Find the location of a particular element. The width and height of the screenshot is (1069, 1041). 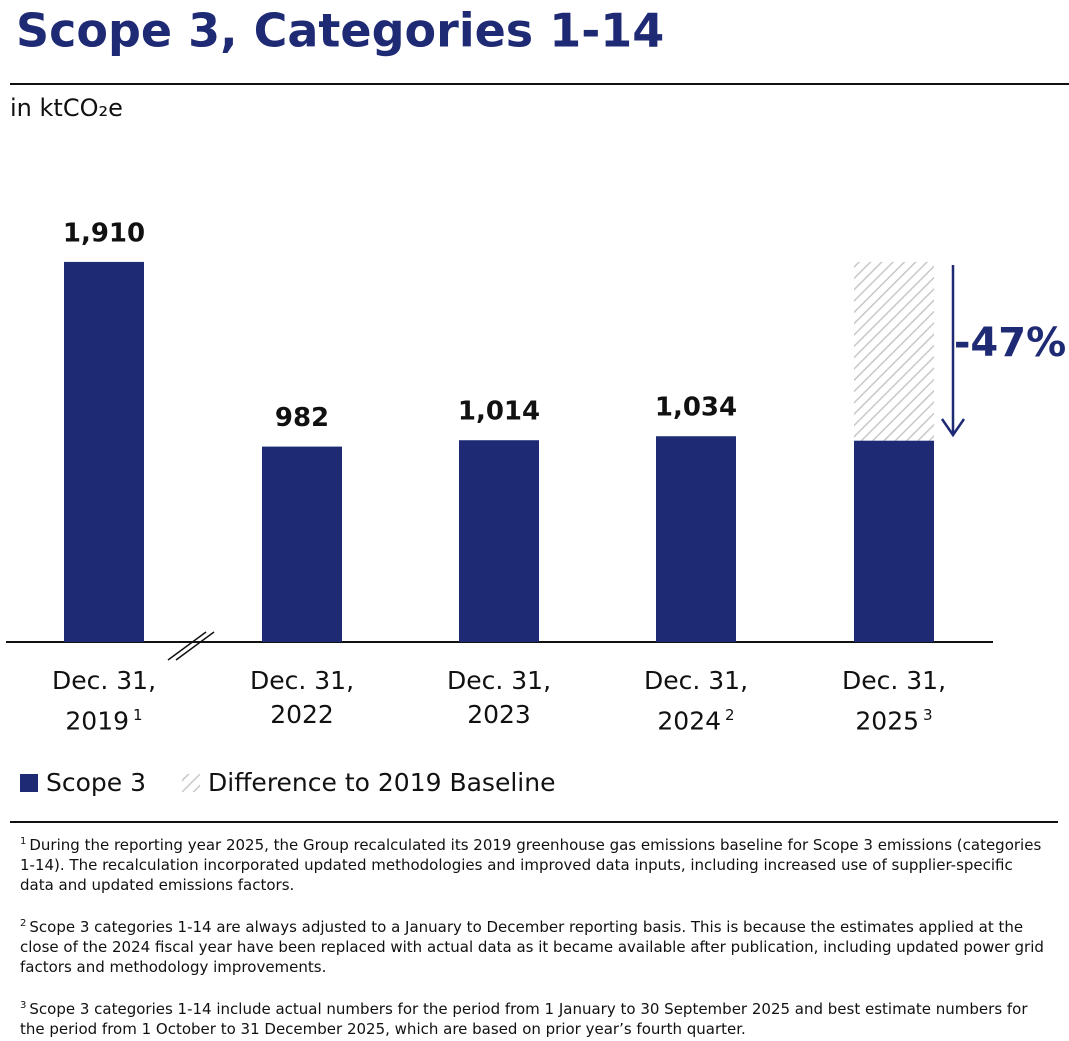

x-tick-text: Dec. 31, 2024 is located at coordinates (696, 701).